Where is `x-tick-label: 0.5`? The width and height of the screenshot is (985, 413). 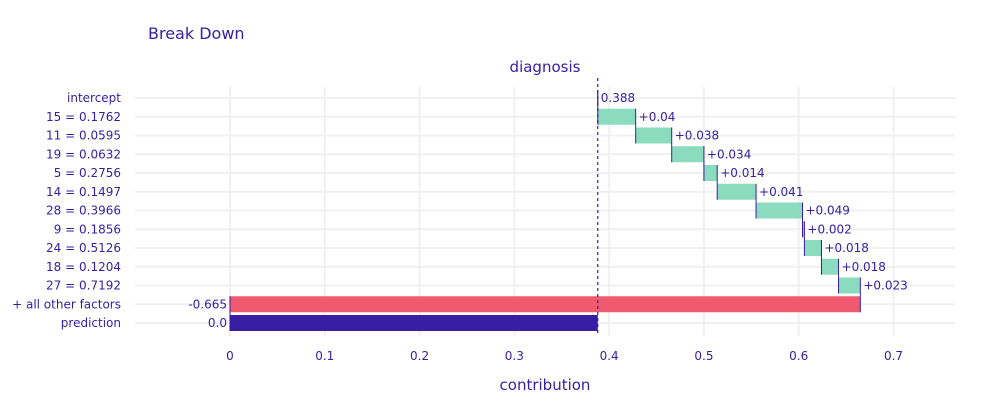 x-tick-label: 0.5 is located at coordinates (703, 356).